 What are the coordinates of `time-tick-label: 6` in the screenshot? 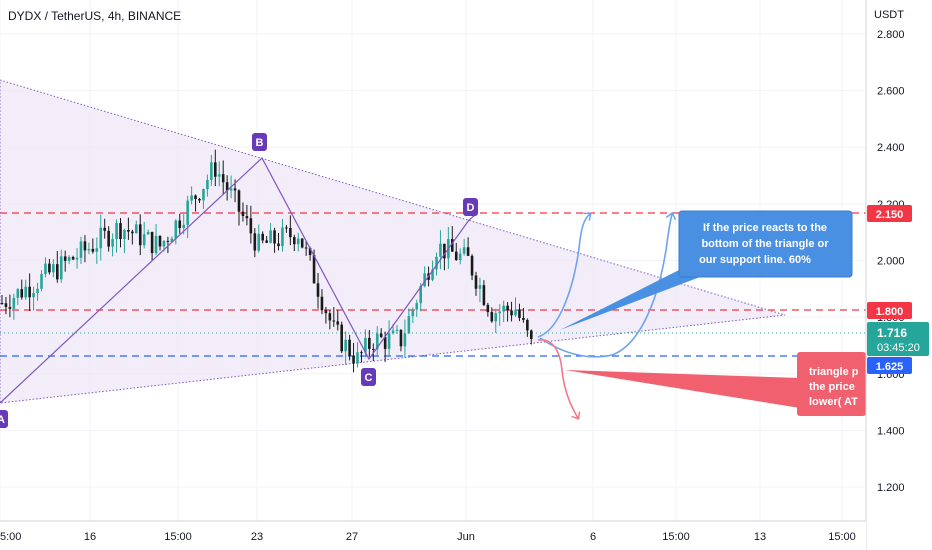 It's located at (593, 537).